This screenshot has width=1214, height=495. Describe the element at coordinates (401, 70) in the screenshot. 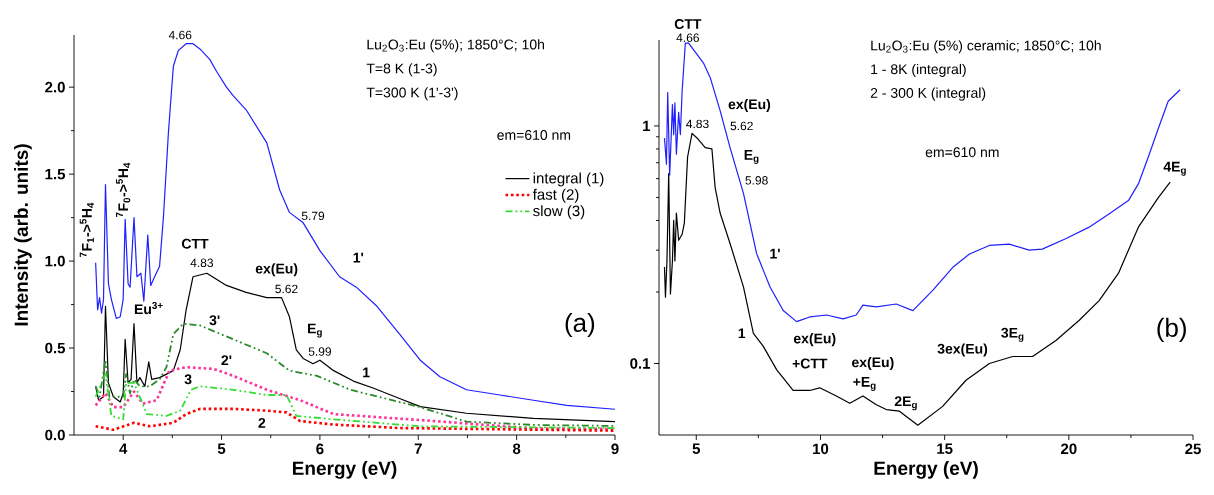

I see `annotation: T=8 K (1-3)` at that location.